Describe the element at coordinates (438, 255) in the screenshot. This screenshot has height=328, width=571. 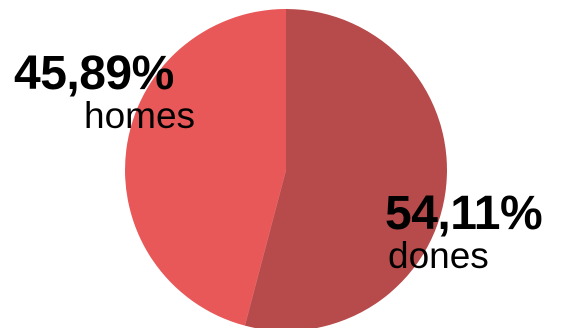
I see `slice-label-dones-category: dones` at that location.